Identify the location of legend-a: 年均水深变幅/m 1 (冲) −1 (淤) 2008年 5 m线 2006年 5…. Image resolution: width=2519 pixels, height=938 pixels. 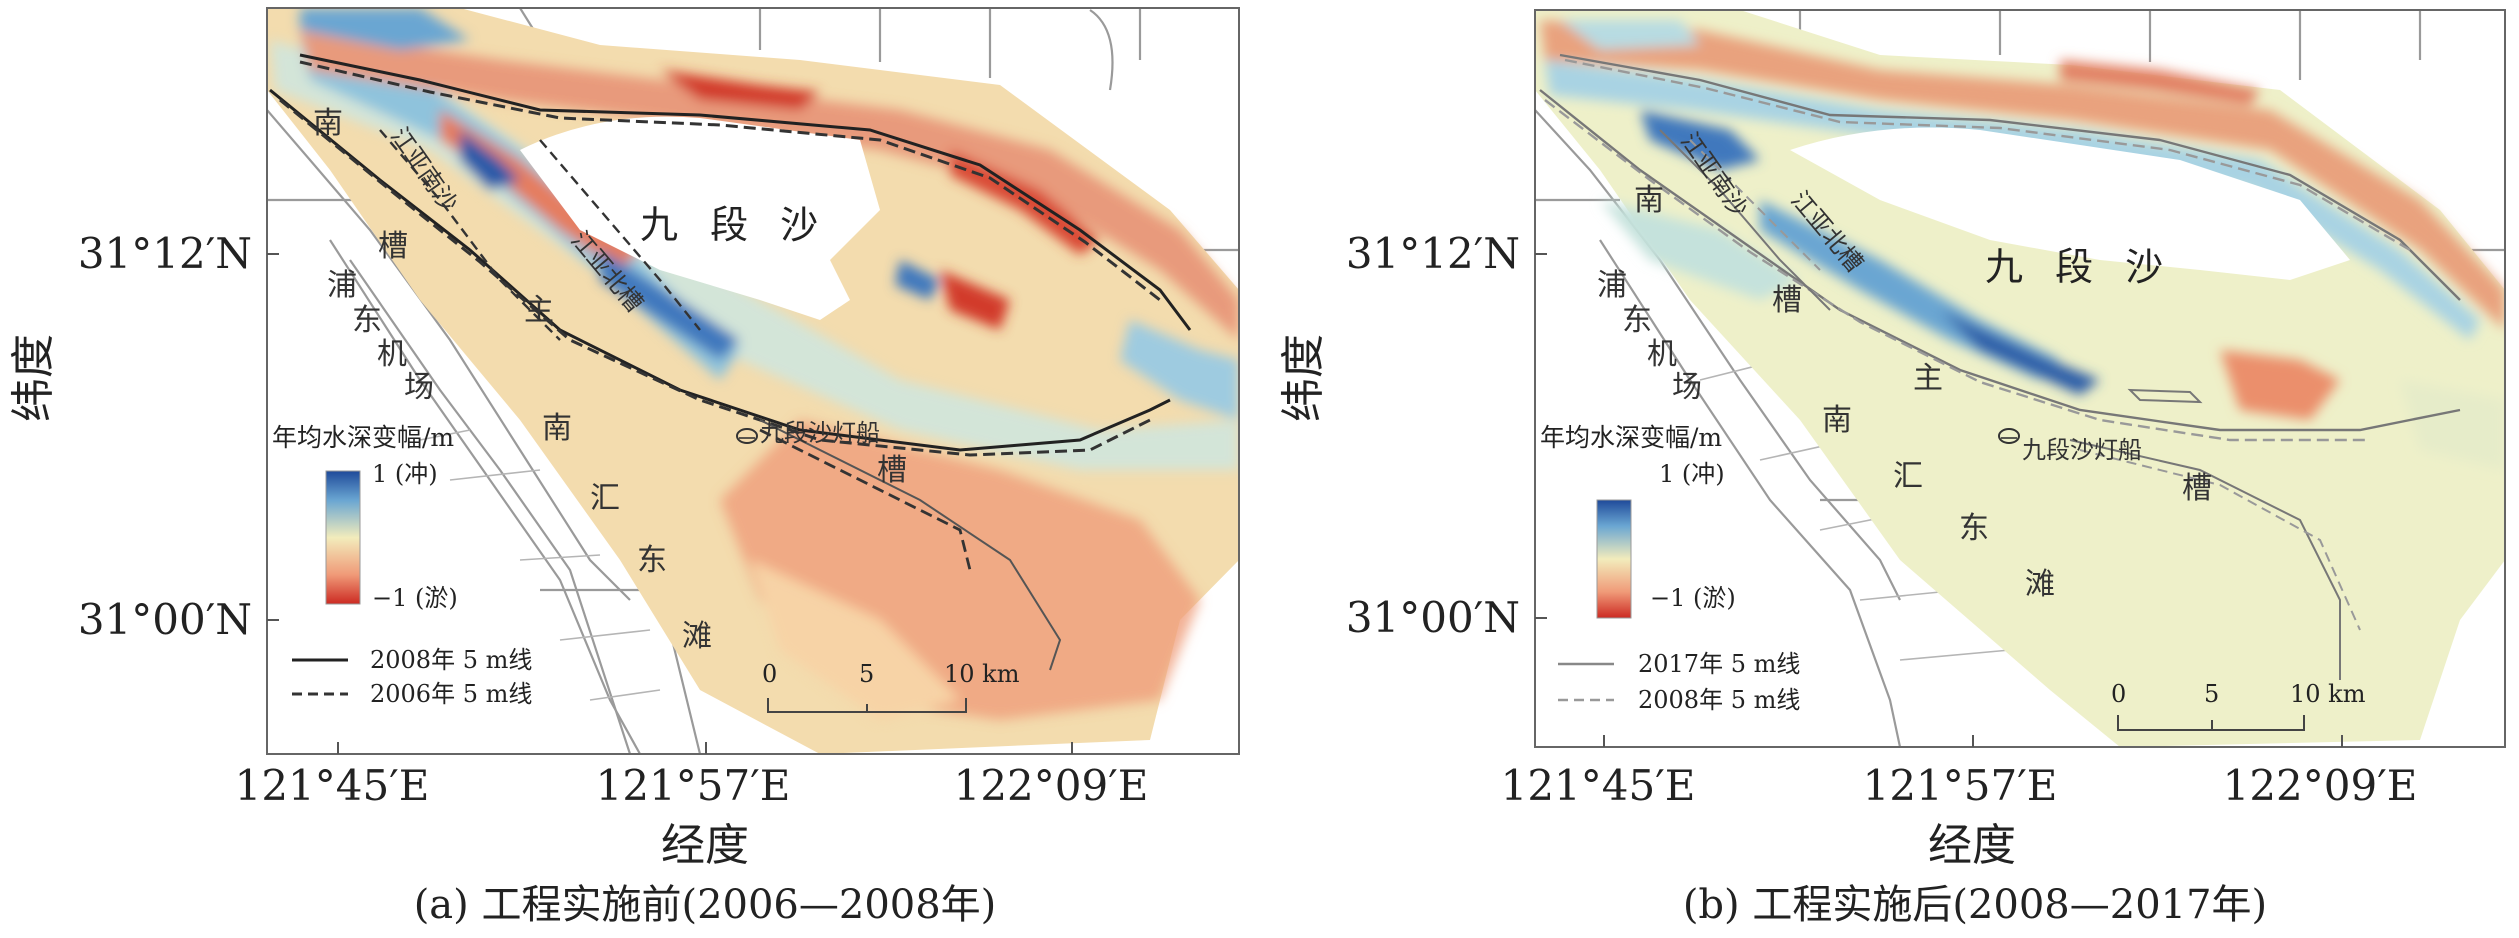
(402, 565).